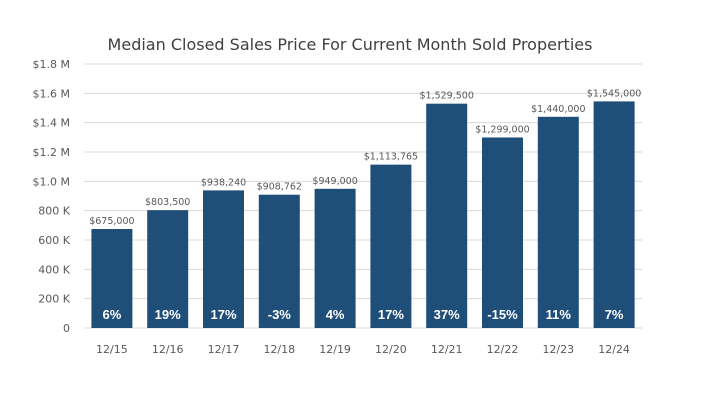  I want to click on x-tick-label: 12/24, so click(614, 349).